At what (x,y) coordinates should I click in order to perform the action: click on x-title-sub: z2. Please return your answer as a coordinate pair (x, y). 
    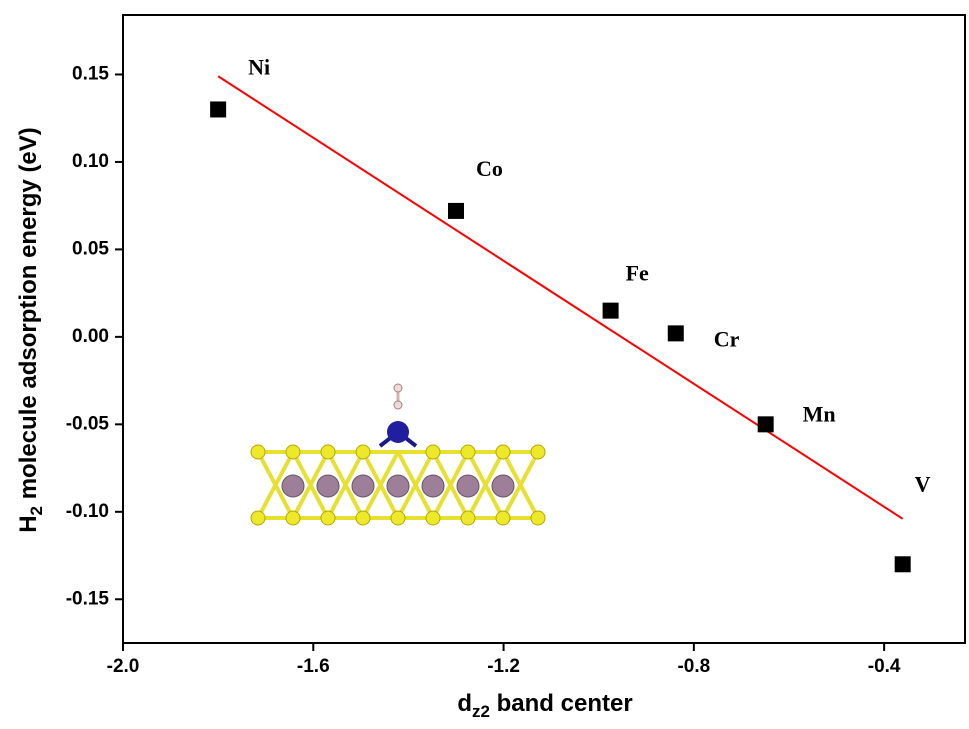
    Looking at the image, I should click on (481, 711).